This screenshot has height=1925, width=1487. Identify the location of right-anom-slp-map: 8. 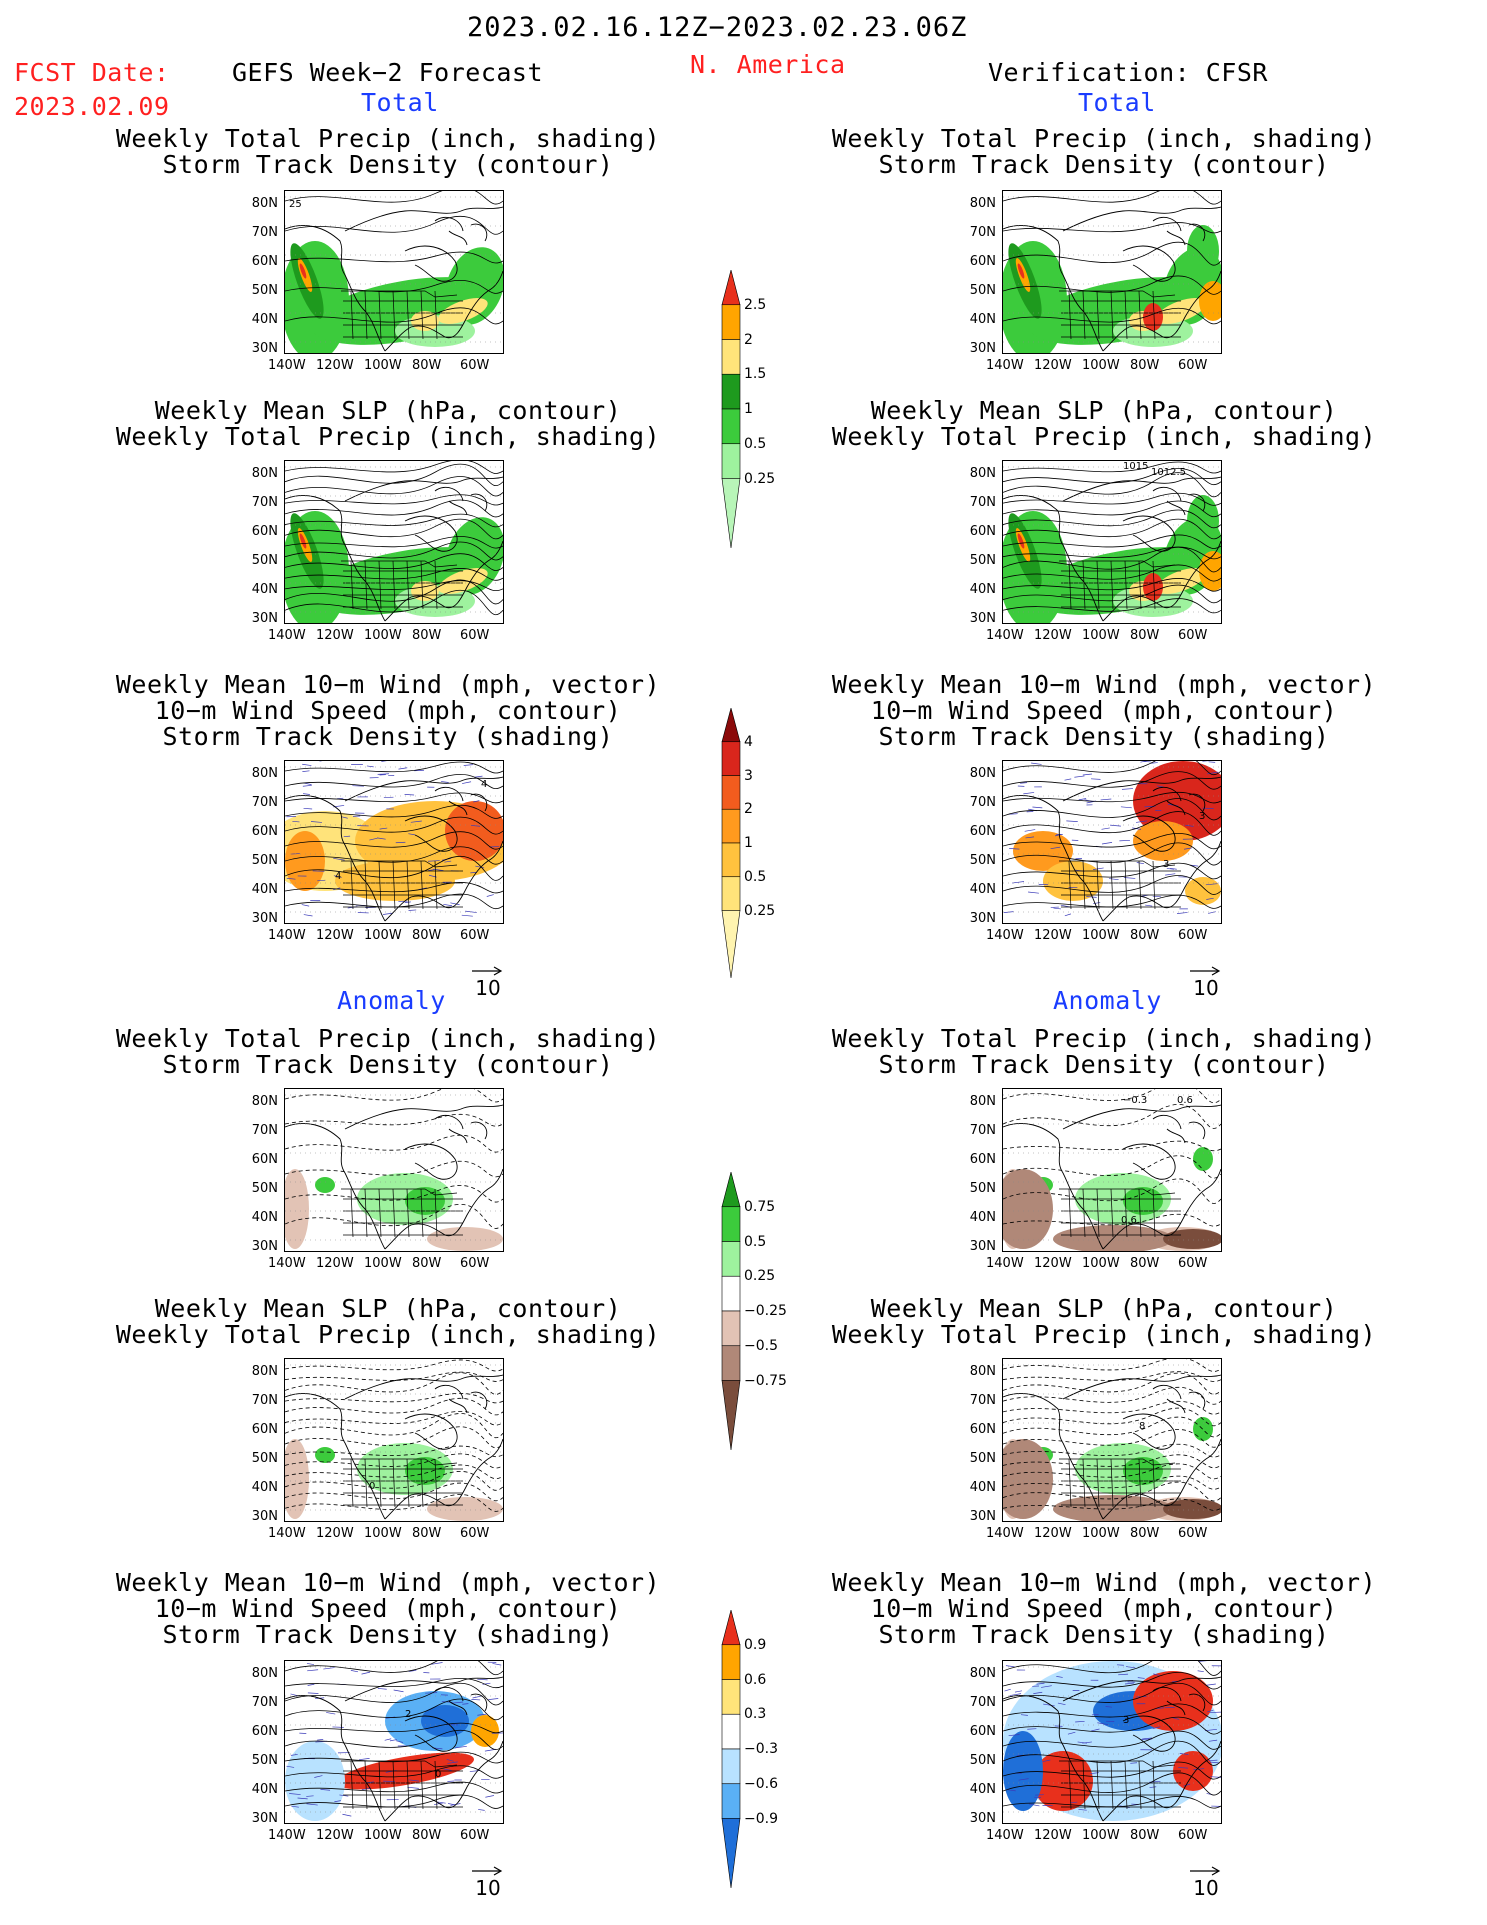
(1112, 1440).